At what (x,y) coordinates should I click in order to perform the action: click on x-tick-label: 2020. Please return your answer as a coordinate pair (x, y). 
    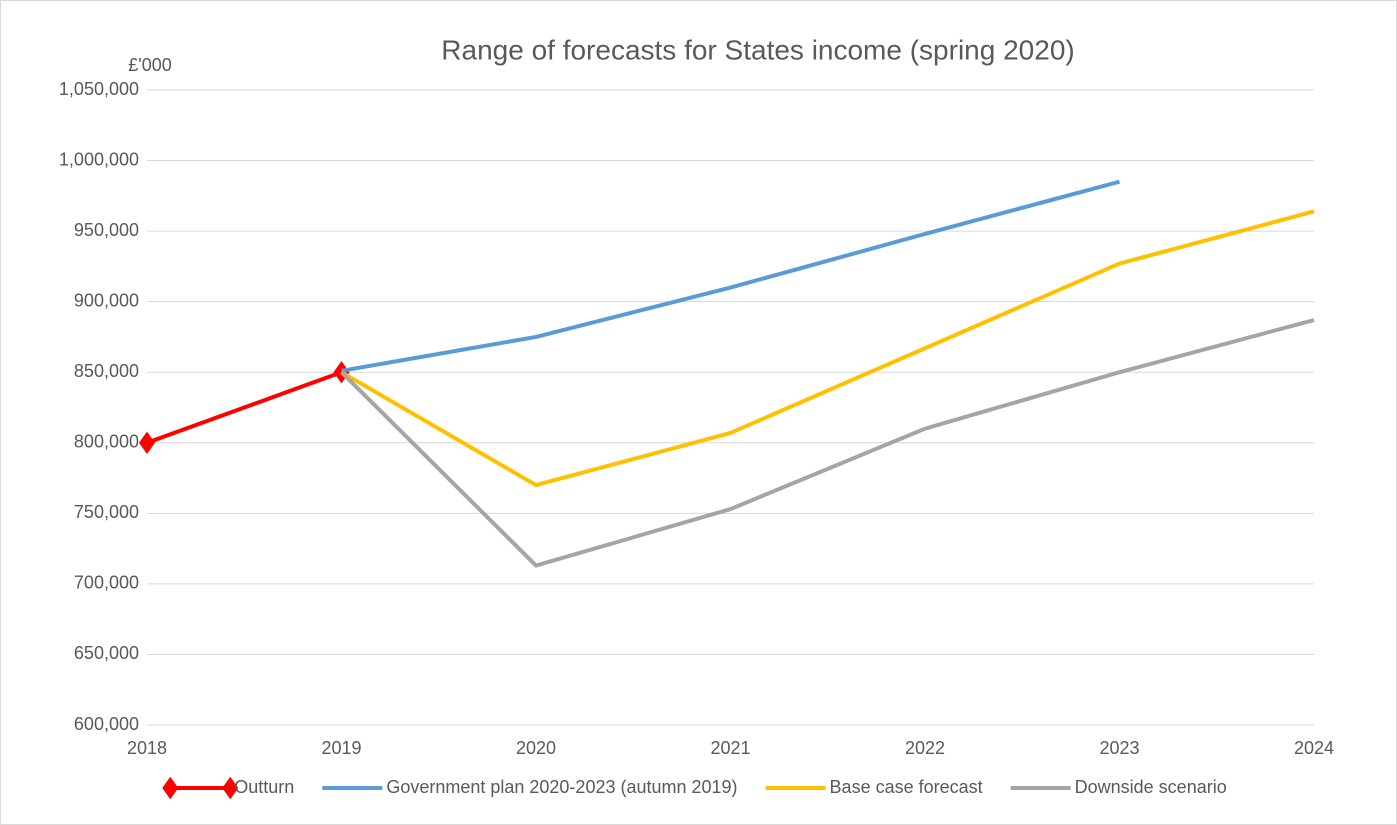
    Looking at the image, I should click on (536, 748).